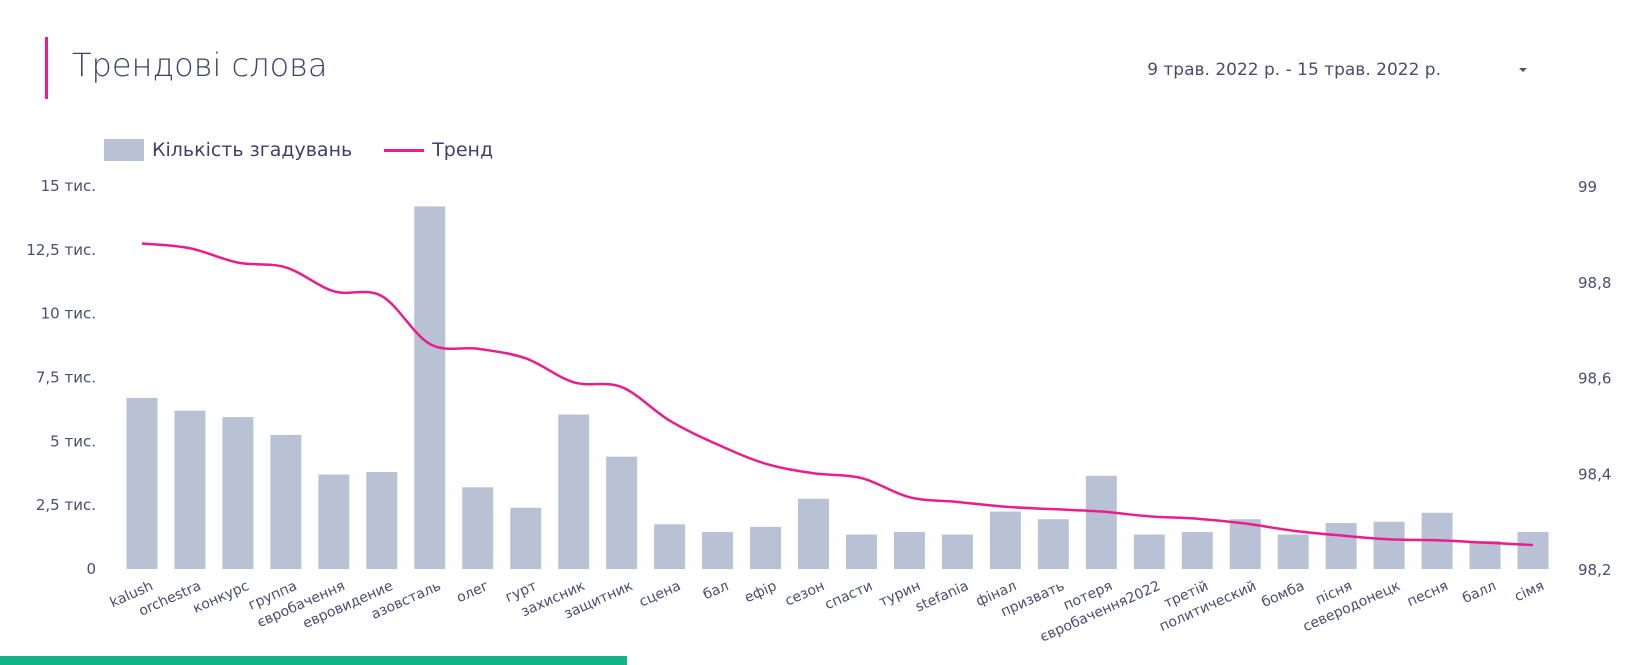 Image resolution: width=1642 pixels, height=665 pixels. Describe the element at coordinates (252, 150) in the screenshot. I see `legend-label-mentions: Кількість згадувань` at that location.